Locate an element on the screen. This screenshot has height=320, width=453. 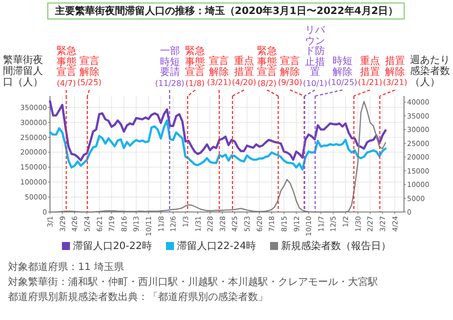
ref-line-label: リバウンド防止措置(10/1) is located at coordinates (315, 57).